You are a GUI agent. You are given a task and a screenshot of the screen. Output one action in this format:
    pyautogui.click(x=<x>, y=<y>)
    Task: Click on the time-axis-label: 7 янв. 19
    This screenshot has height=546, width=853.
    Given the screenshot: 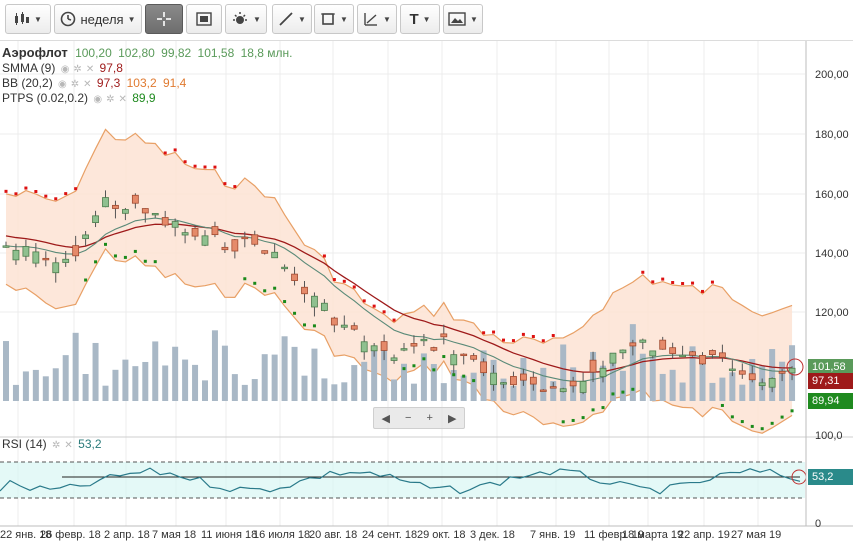 What is the action you would take?
    pyautogui.click(x=553, y=535)
    